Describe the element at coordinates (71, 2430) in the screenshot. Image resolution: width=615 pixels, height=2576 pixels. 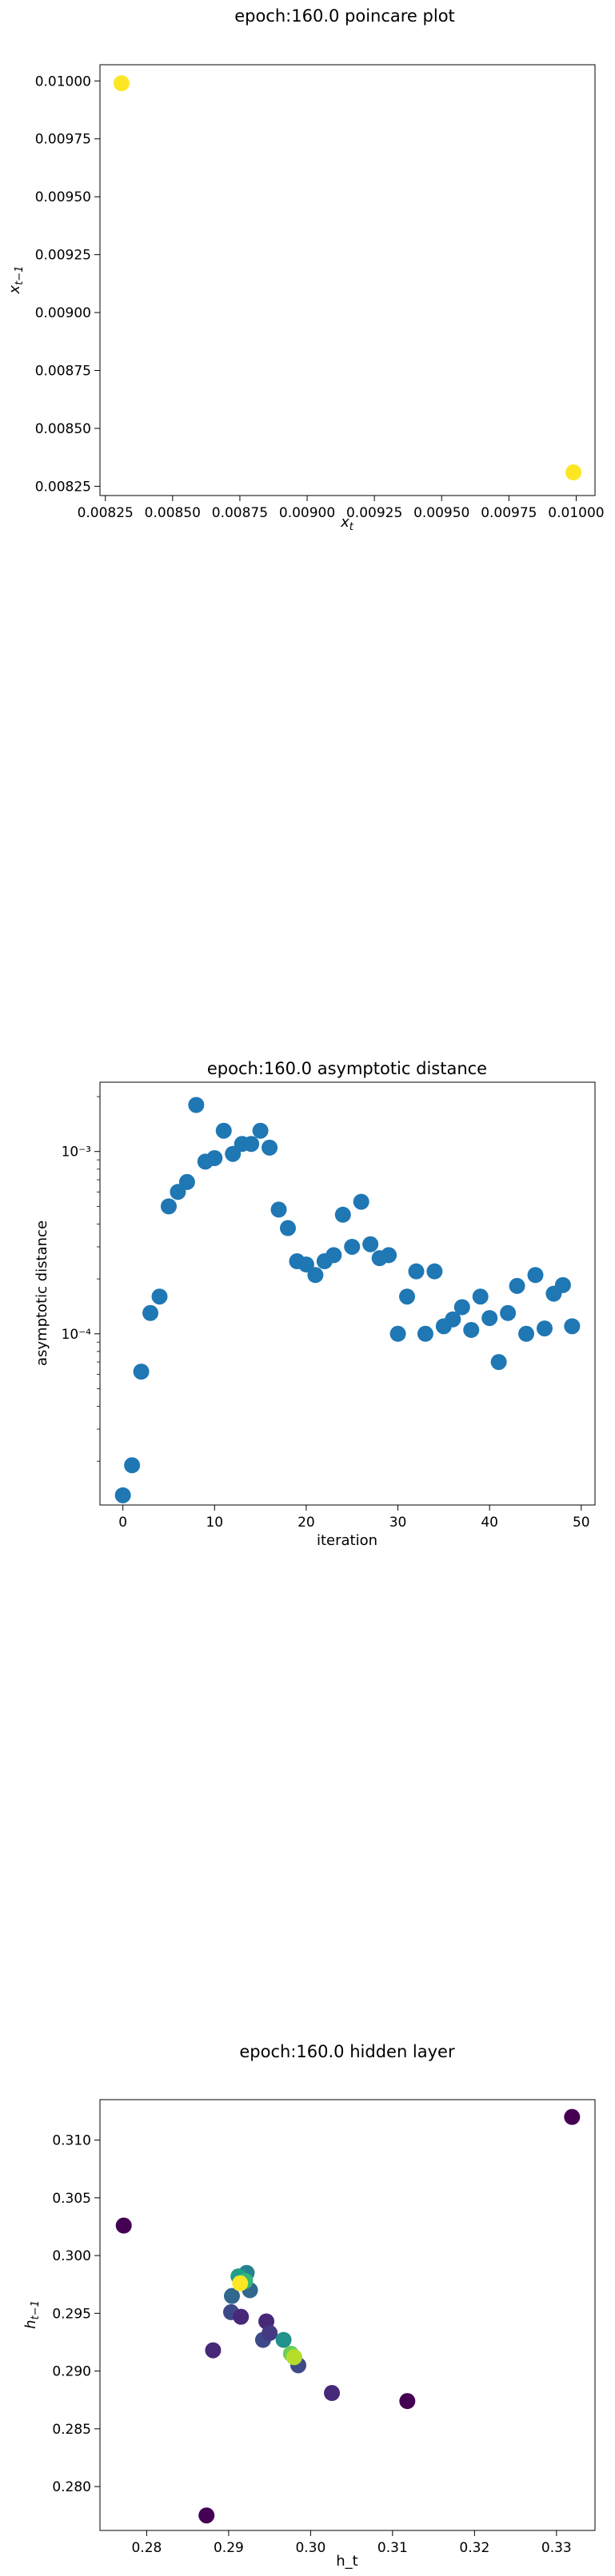
I see `y-tick-label: 0.285` at that location.